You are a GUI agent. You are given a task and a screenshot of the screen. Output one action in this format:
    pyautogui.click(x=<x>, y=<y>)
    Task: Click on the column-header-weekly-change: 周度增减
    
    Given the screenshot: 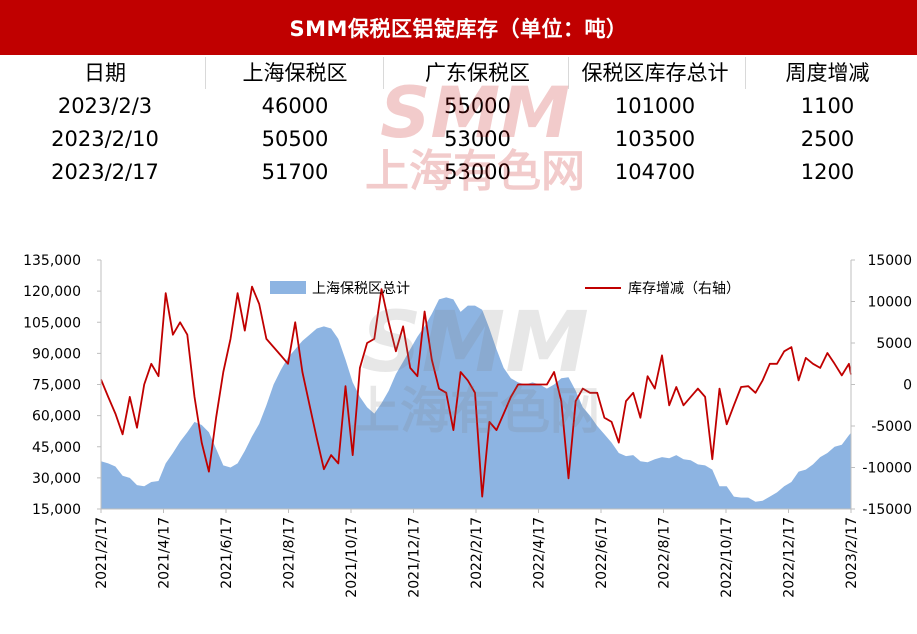 What is the action you would take?
    pyautogui.click(x=827, y=73)
    